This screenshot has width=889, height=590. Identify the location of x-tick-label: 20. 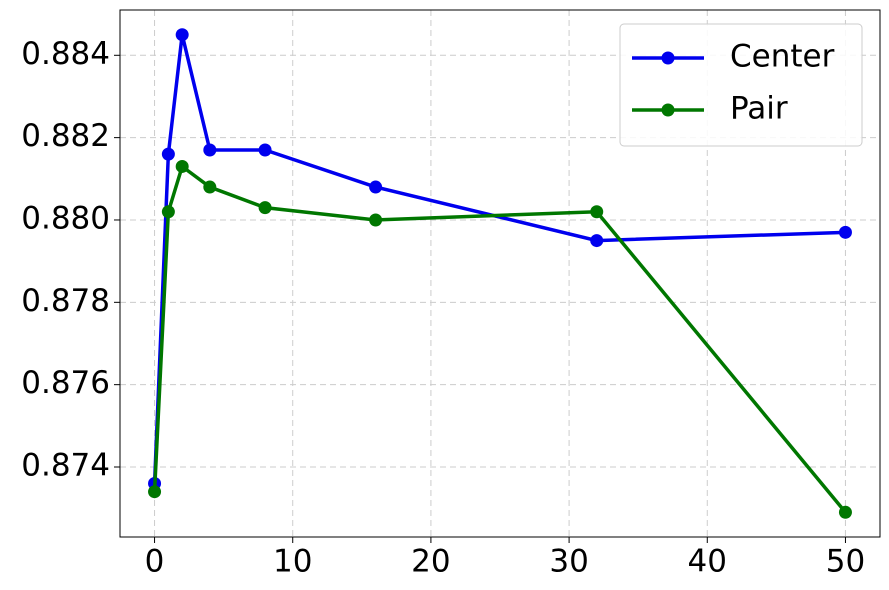
(430, 562).